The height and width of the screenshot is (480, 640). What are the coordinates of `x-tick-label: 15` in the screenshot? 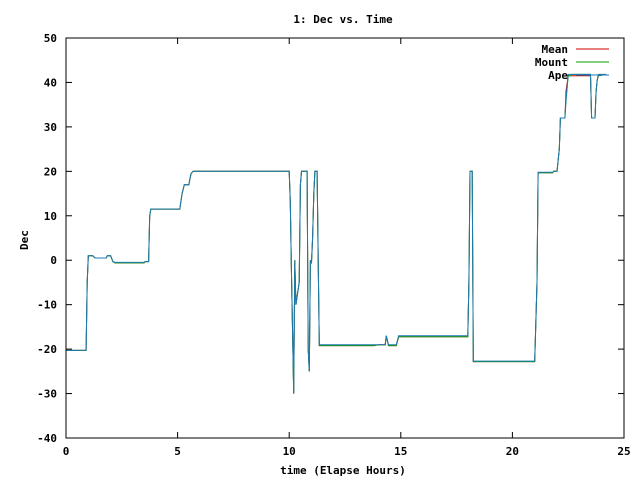 It's located at (400, 451).